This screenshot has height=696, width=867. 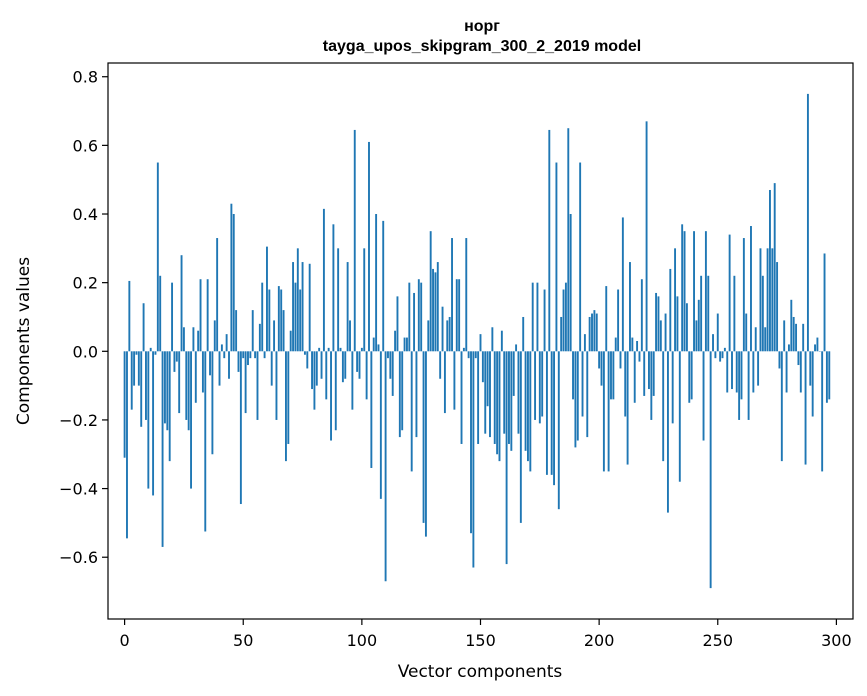 I want to click on x-tick-label: 50, so click(x=243, y=640).